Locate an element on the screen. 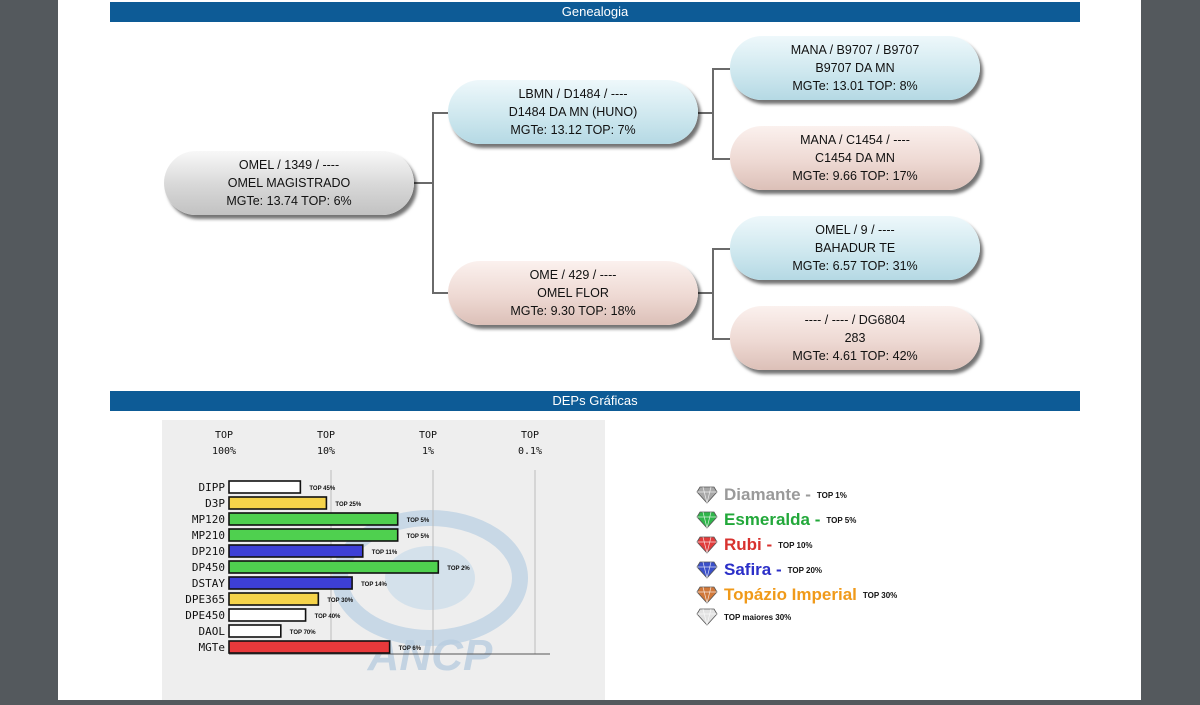 The image size is (1200, 705). bar-label: TOP 11% is located at coordinates (385, 553).